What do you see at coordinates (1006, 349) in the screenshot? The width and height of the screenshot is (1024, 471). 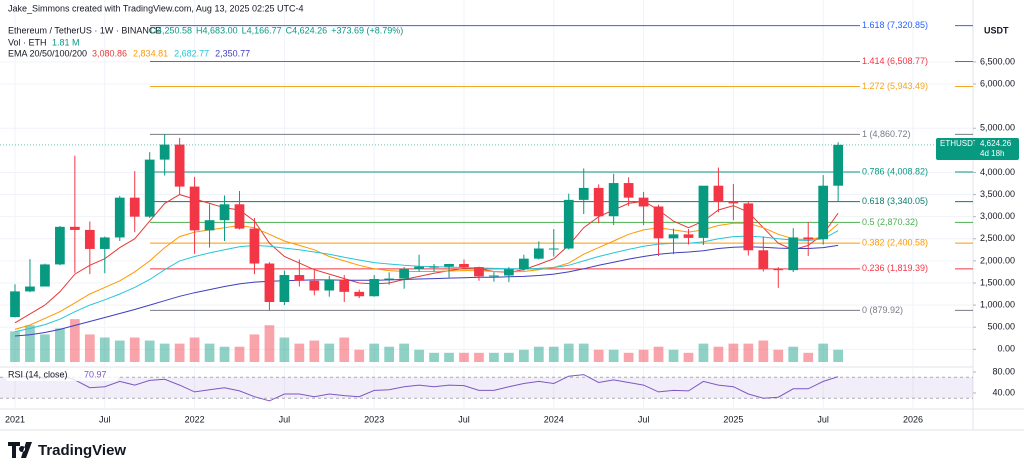 I see `y-tick-label: 0.00` at bounding box center [1006, 349].